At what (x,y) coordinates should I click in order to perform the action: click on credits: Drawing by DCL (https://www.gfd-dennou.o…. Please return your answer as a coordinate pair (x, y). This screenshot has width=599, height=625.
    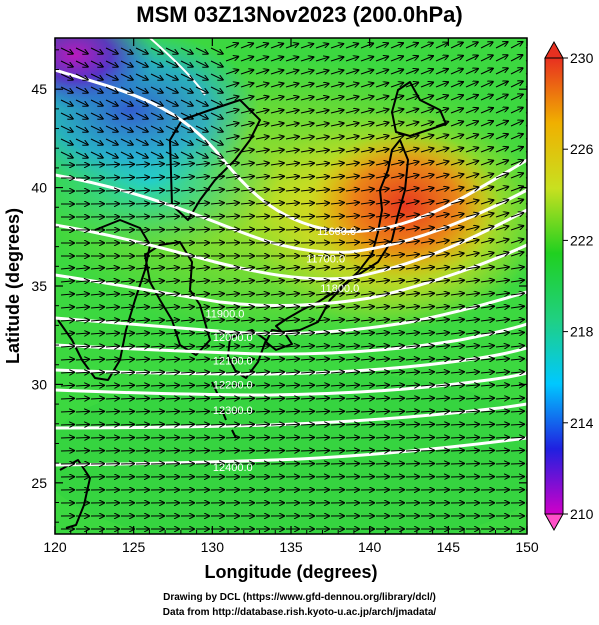
    Looking at the image, I should click on (299, 605).